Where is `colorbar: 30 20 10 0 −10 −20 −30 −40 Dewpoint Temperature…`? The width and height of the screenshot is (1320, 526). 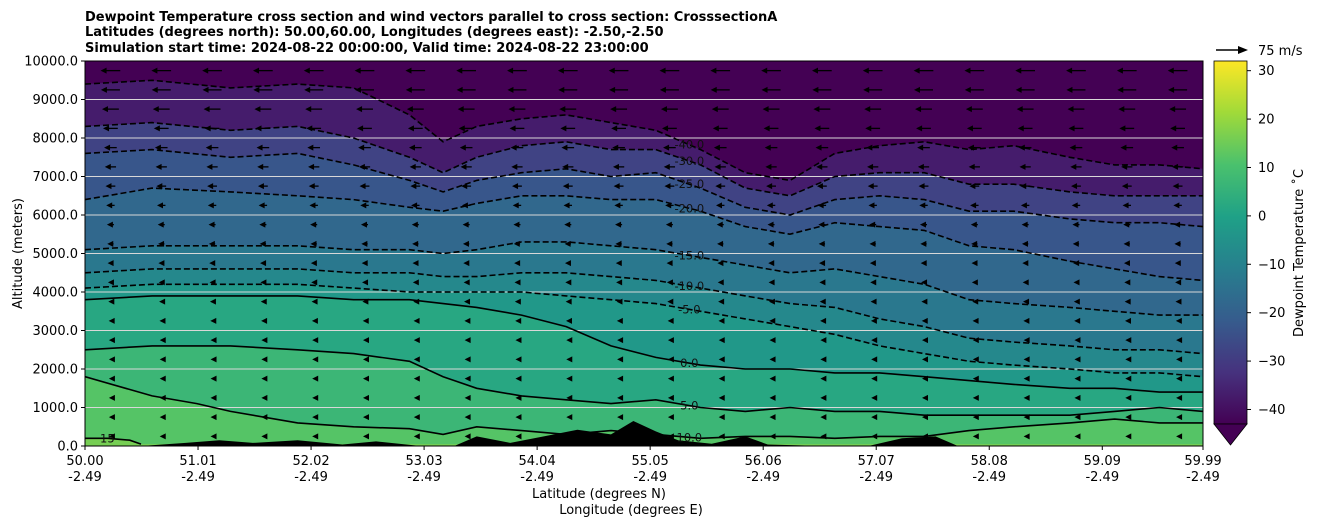
colorbar: 30 20 10 0 −10 −20 −30 −40 Dewpoint Temperature… is located at coordinates (1260, 253).